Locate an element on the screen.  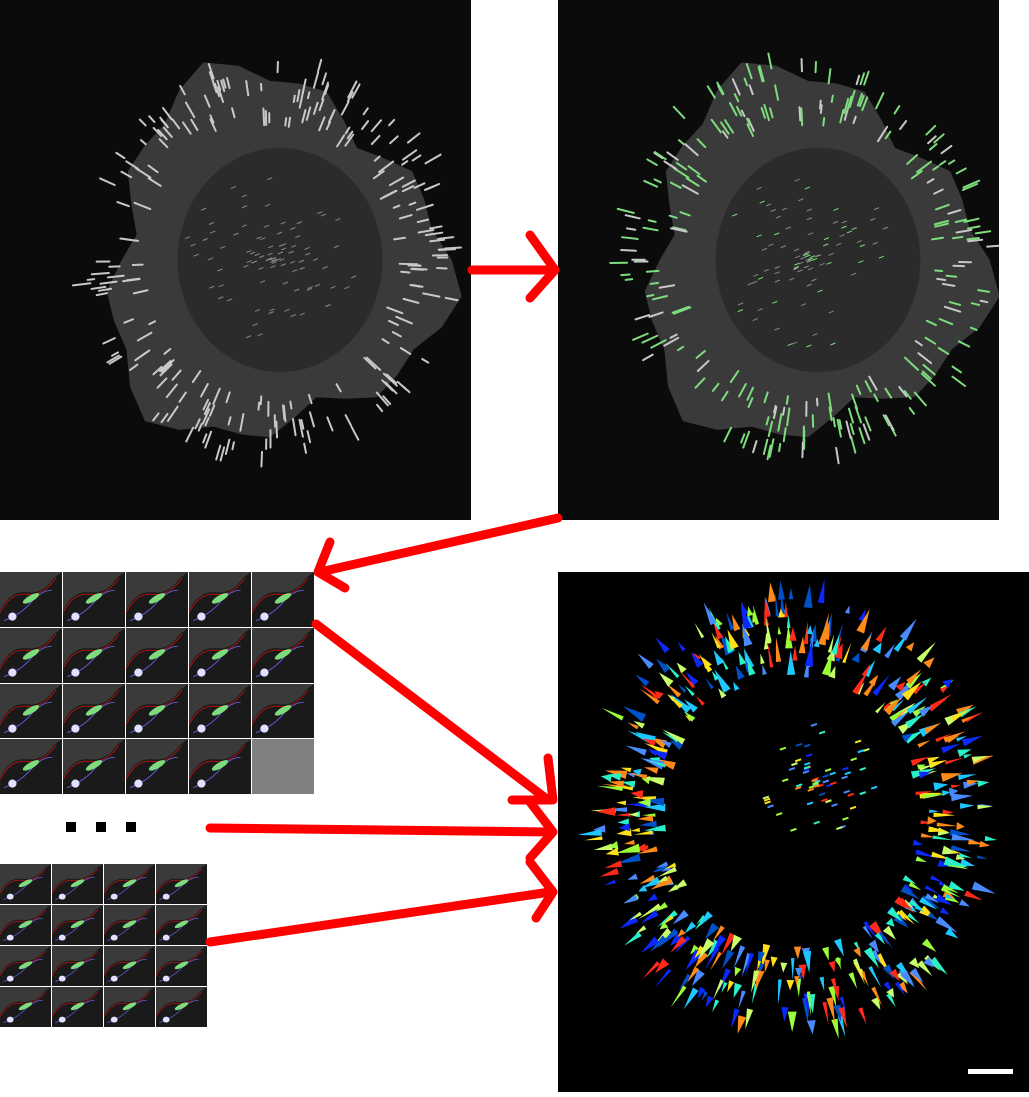
arrow-ellipsis-to-result is located at coordinates (381, 830).